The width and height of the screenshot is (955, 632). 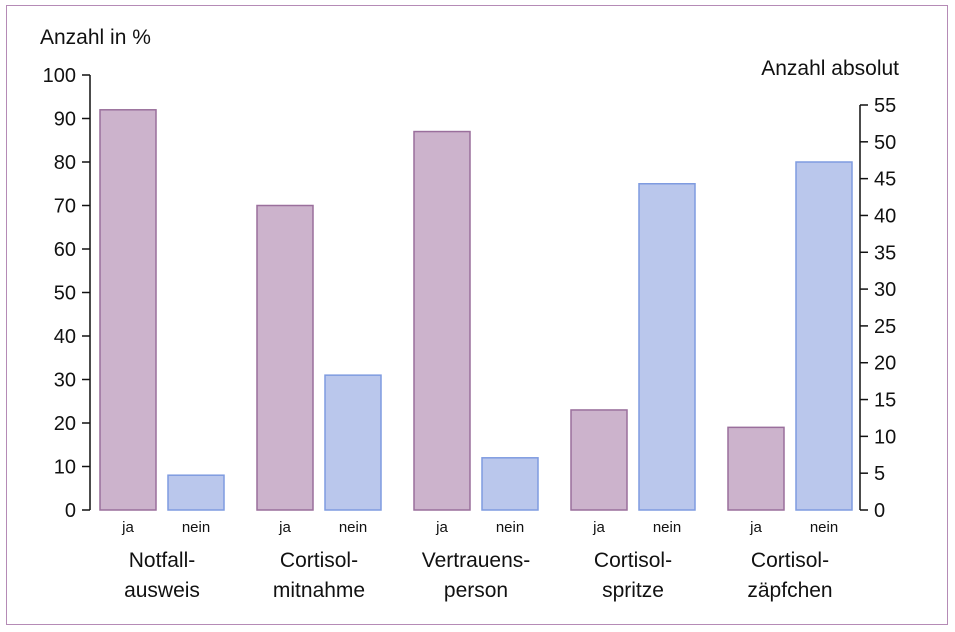 I want to click on right-tick-label: 10, so click(x=885, y=437).